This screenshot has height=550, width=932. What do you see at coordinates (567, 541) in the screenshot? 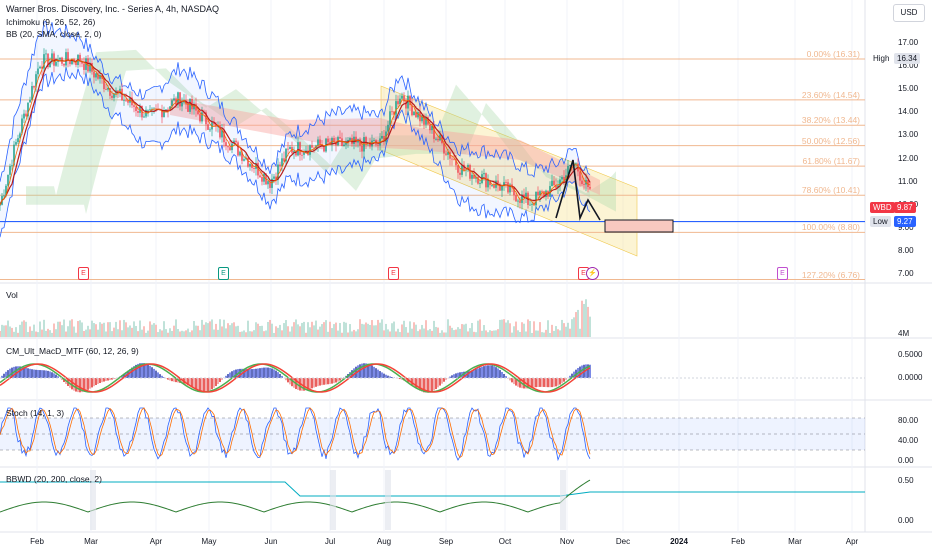
I see `time-axis-label: Nov` at bounding box center [567, 541].